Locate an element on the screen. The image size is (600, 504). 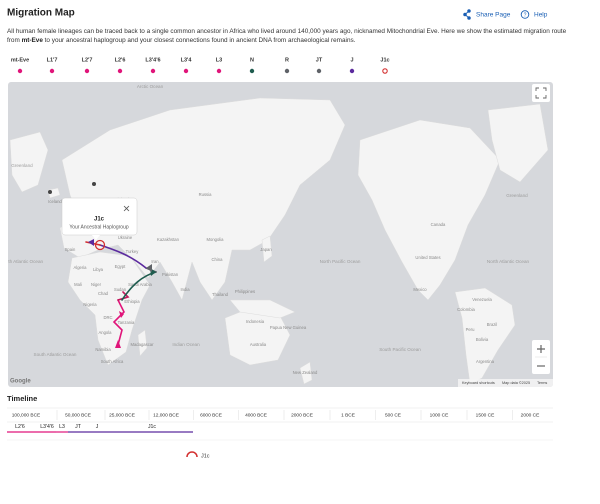
country-label: Libya is located at coordinates (98, 269).